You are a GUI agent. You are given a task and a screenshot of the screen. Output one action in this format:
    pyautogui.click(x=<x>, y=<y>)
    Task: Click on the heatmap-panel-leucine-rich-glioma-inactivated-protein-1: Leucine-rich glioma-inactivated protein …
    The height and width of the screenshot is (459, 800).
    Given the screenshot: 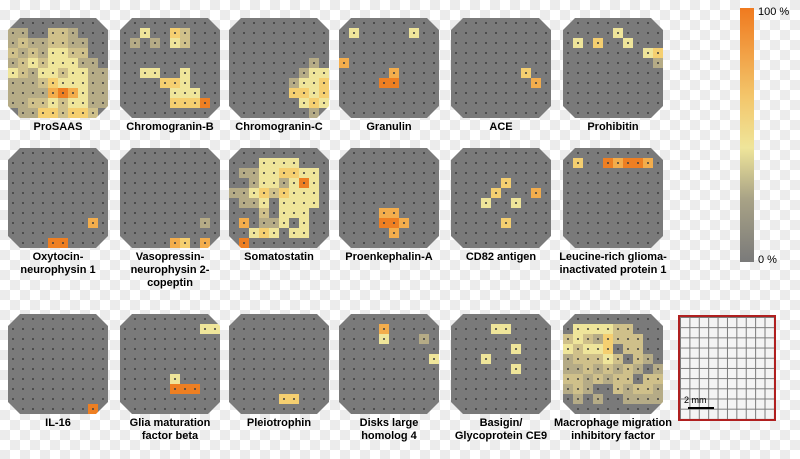 What is the action you would take?
    pyautogui.click(x=613, y=207)
    